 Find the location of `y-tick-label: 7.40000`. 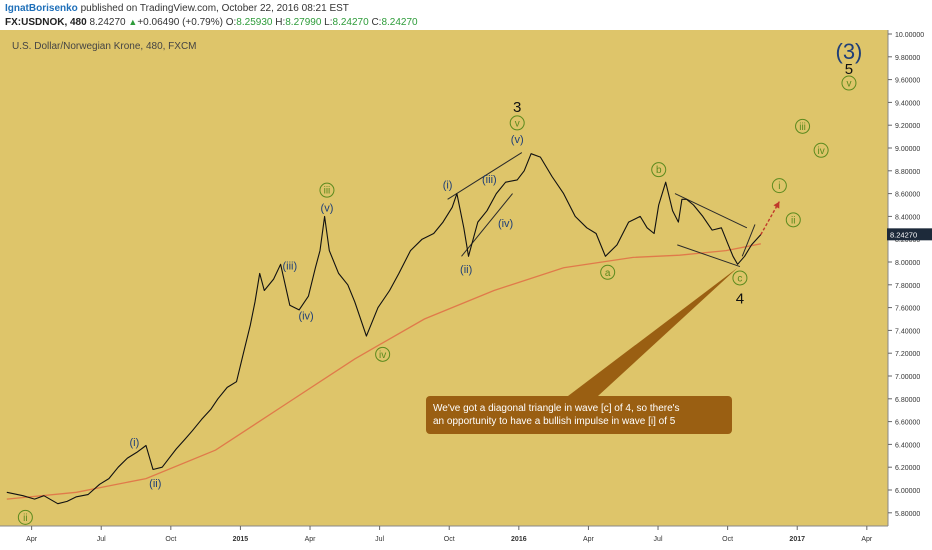

y-tick-label: 7.40000 is located at coordinates (907, 331).